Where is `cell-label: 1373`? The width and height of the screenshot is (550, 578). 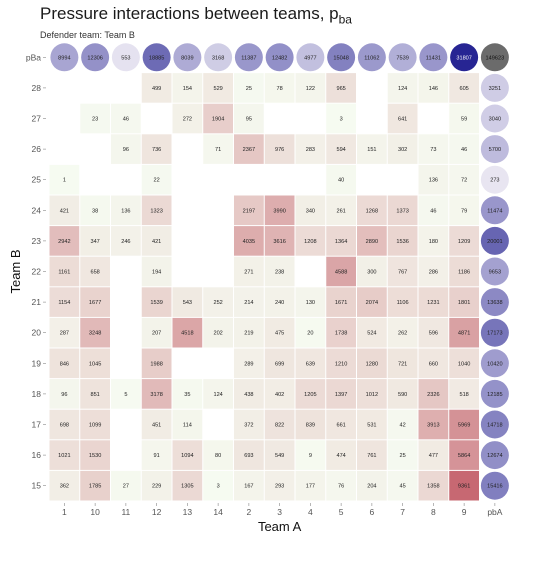
cell-label: 1373 is located at coordinates (402, 211).